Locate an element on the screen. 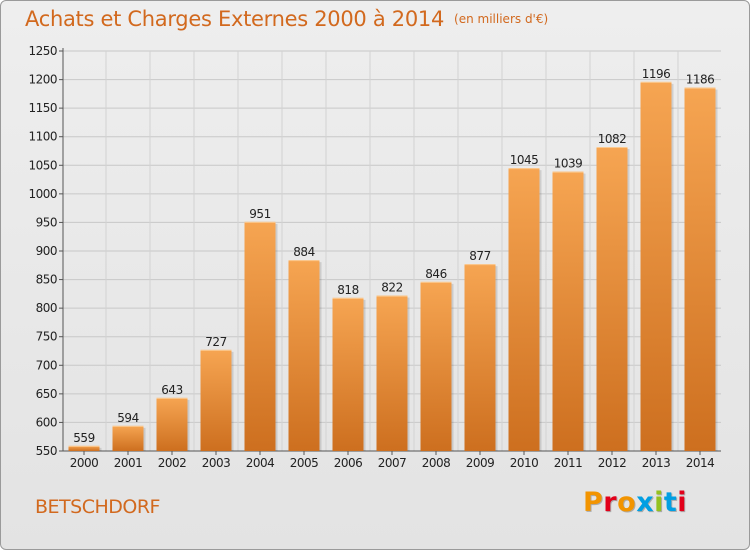 The image size is (750, 550). data-label: 1045 is located at coordinates (524, 160).